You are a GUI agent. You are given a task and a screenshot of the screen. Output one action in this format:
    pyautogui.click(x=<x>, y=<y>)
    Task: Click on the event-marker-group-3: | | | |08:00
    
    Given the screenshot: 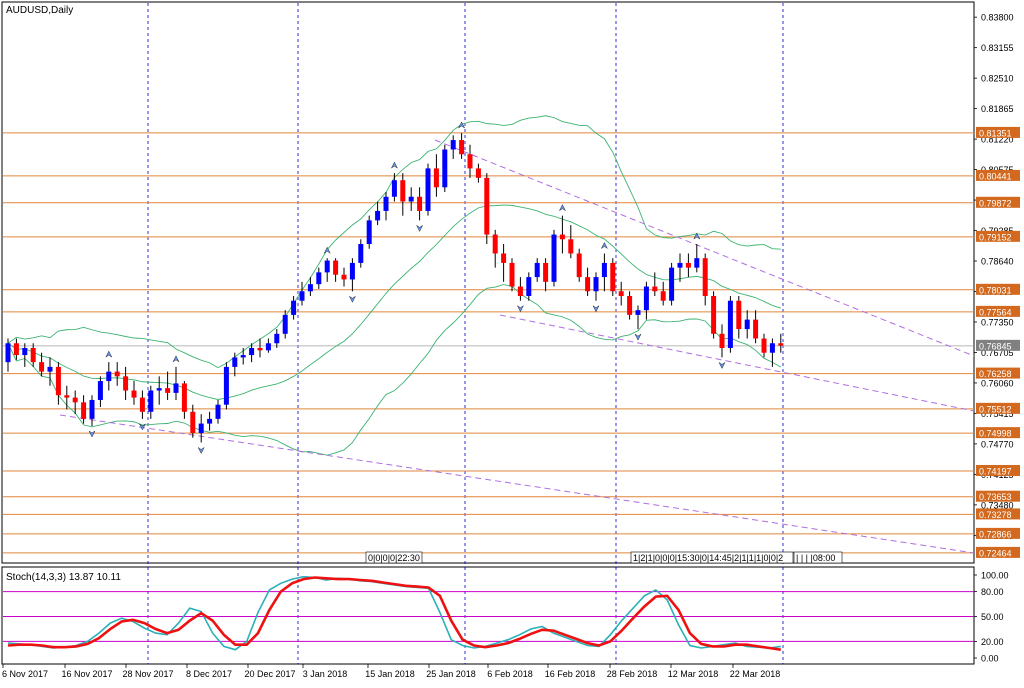 What is the action you would take?
    pyautogui.click(x=818, y=557)
    